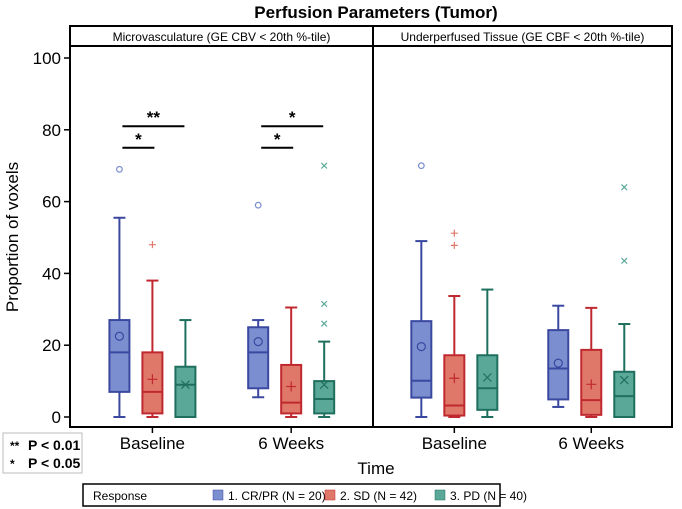  Describe the element at coordinates (51, 202) in the screenshot. I see `y-tick-label: 60` at that location.